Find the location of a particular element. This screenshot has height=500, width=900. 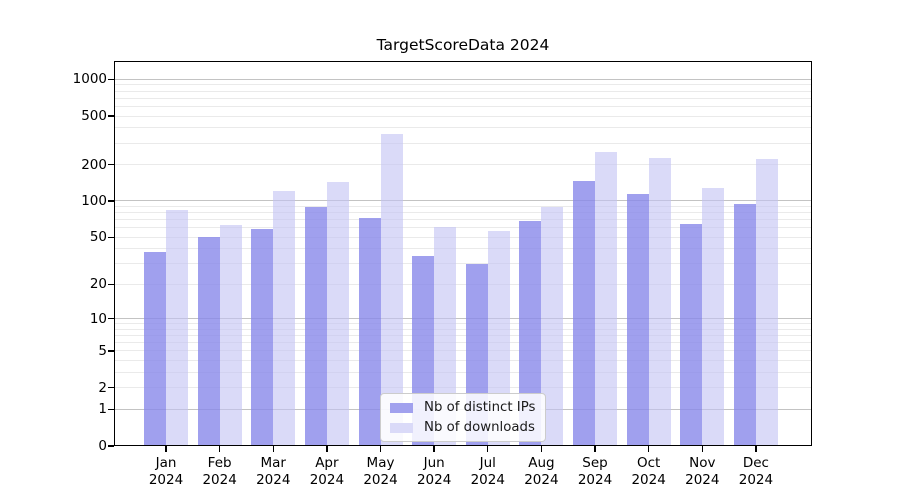

x-tick-label: Jan 2024 is located at coordinates (166, 471).